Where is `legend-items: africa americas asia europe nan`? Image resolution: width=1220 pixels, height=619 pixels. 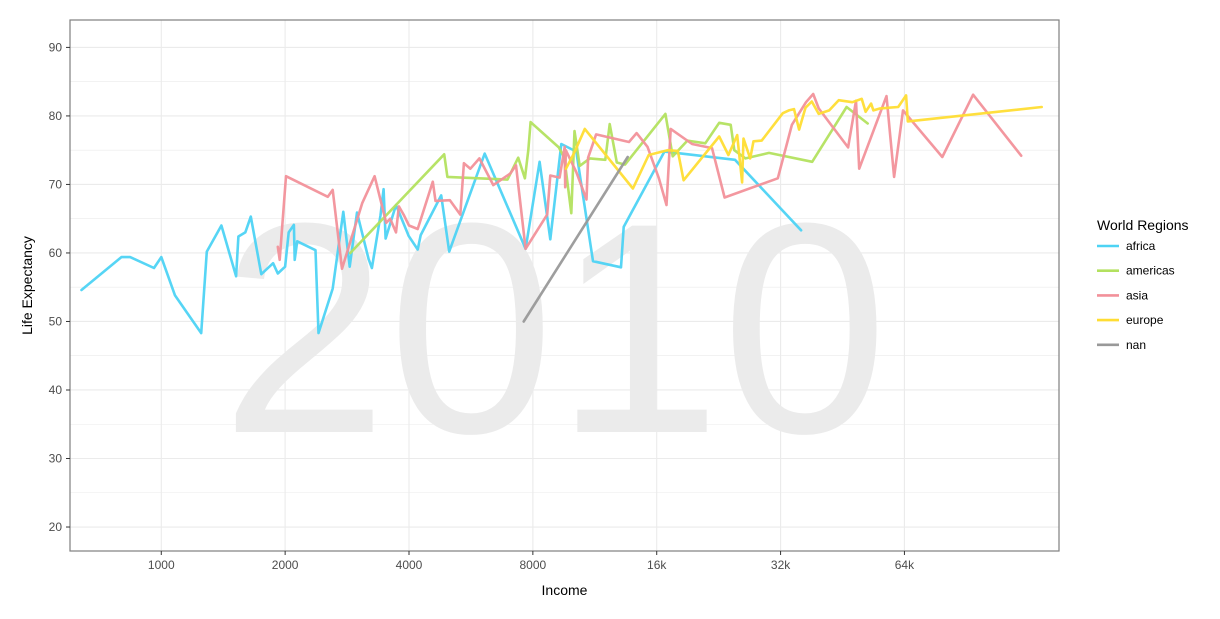
legend-items: africa americas asia europe nan is located at coordinates (1136, 295).